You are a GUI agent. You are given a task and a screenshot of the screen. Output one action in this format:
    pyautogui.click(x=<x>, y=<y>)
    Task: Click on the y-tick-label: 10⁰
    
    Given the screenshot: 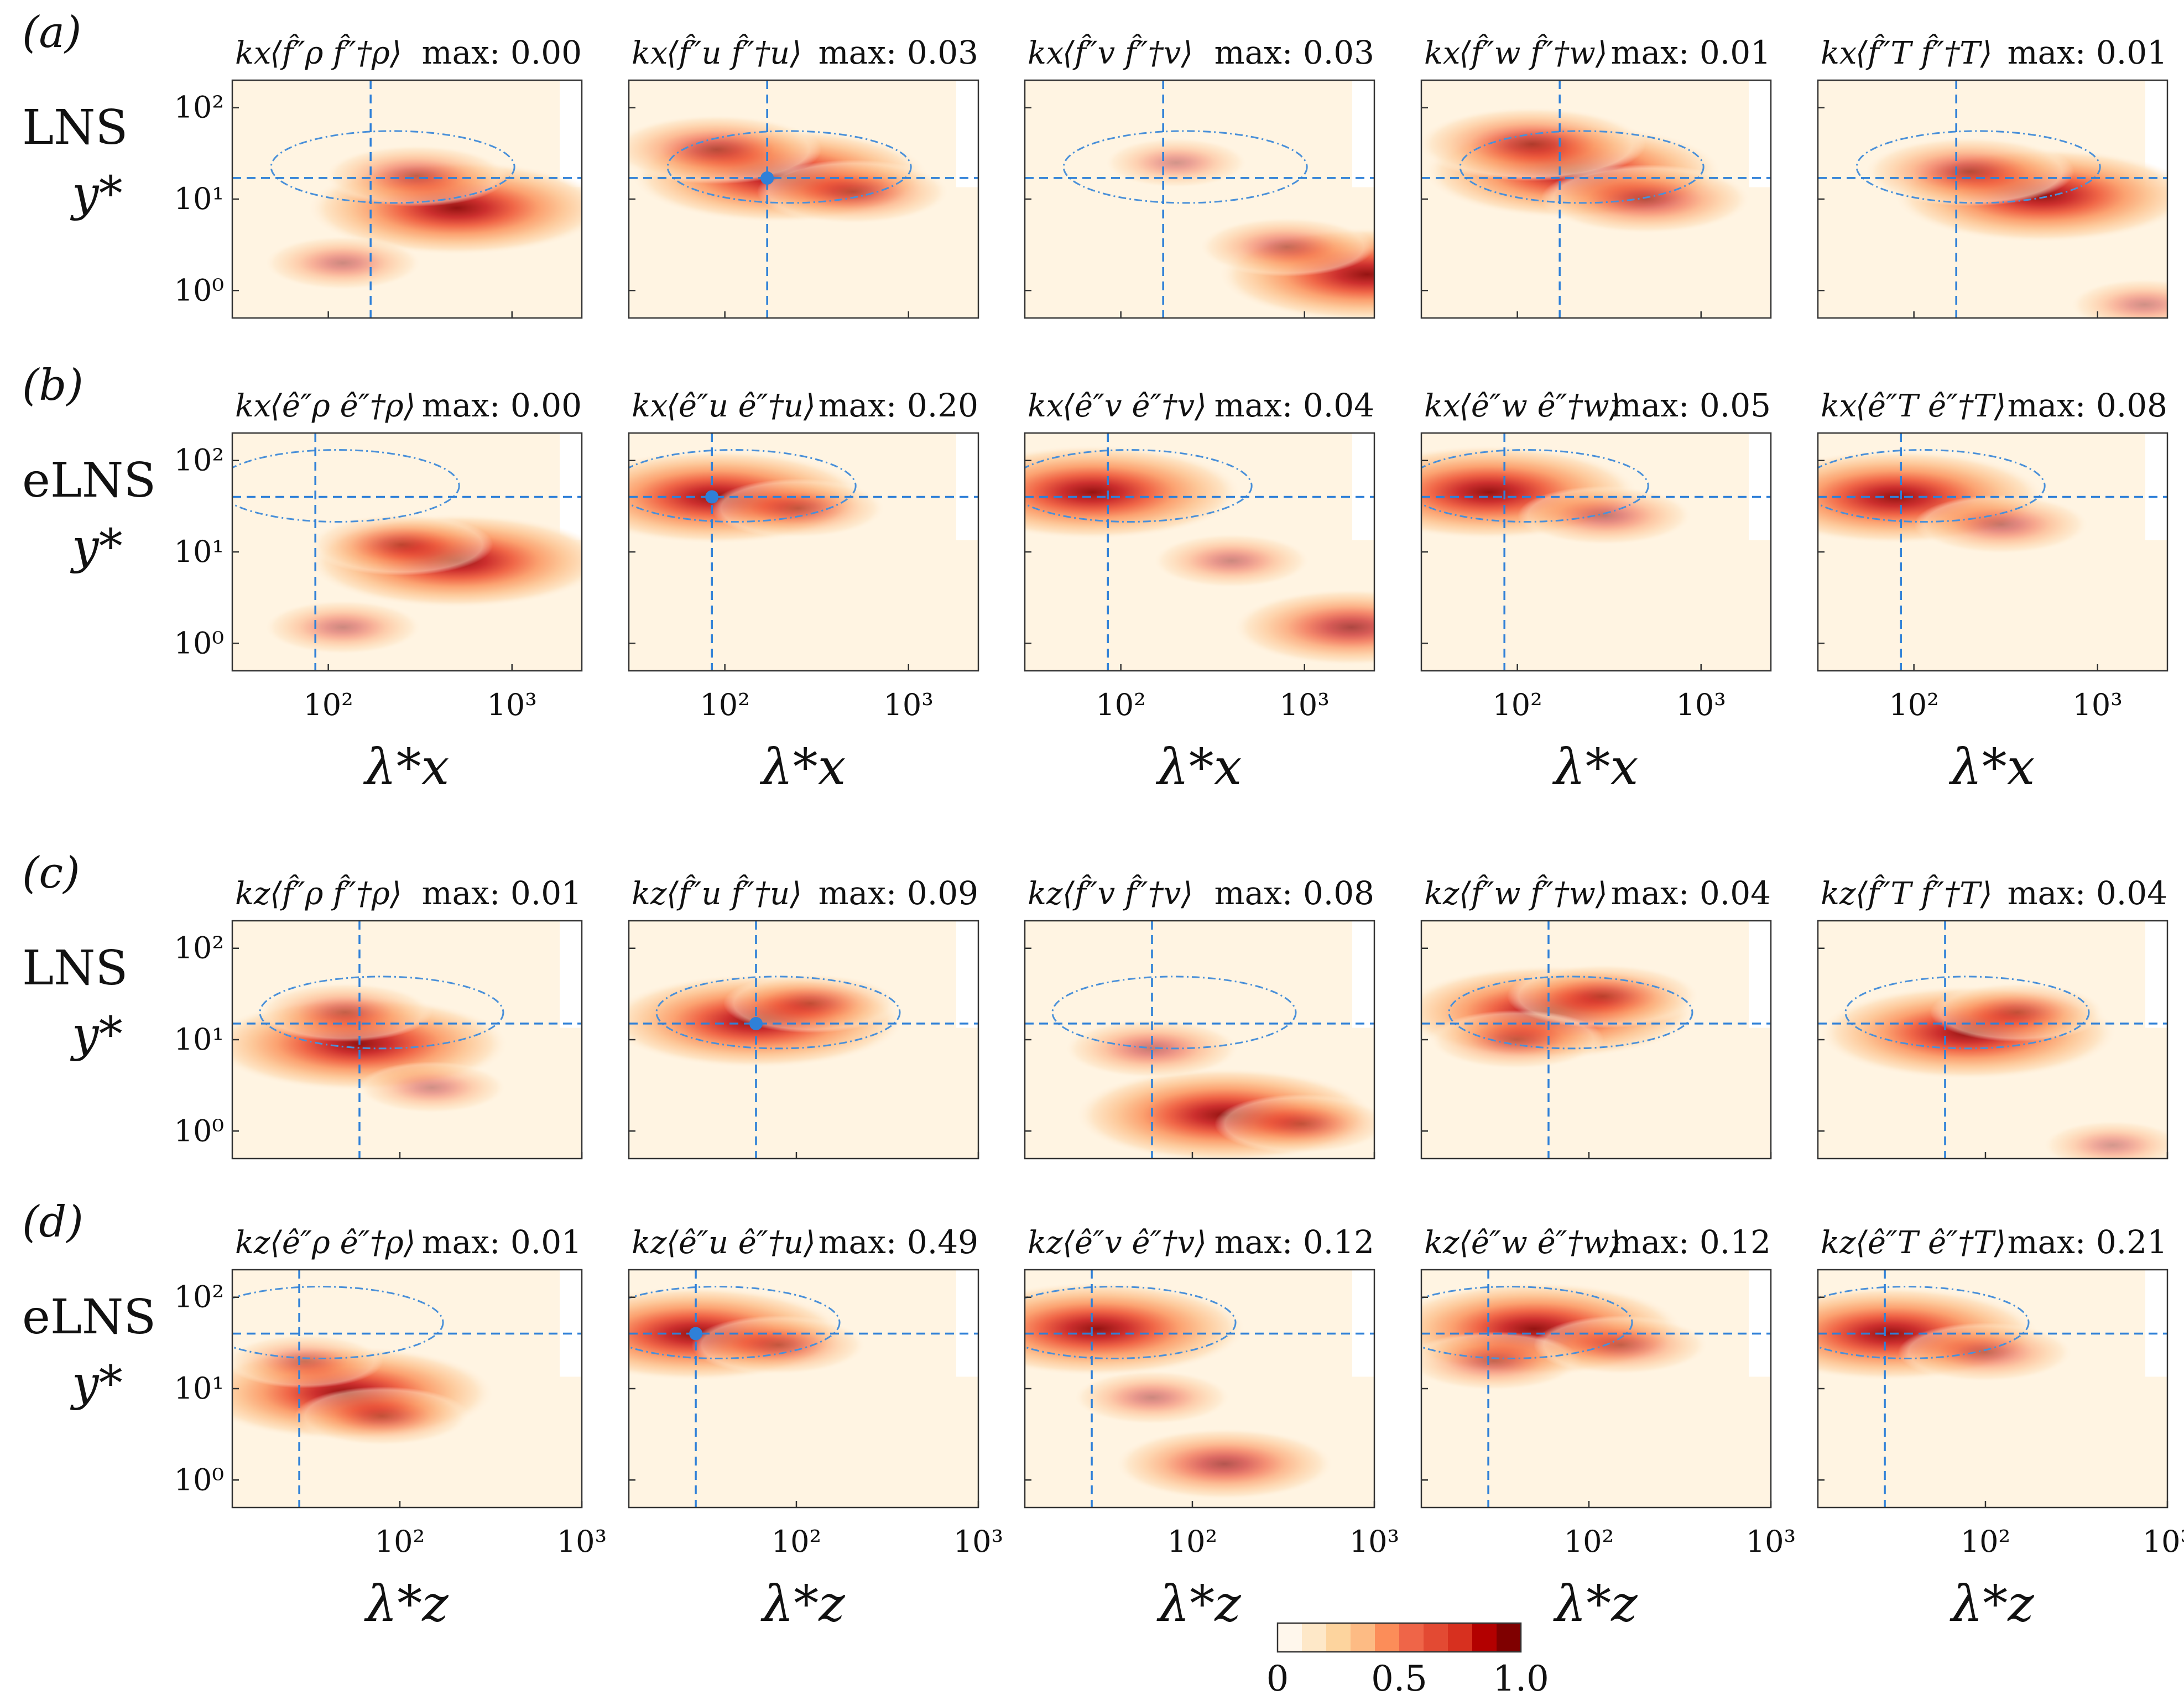 What is the action you would take?
    pyautogui.click(x=199, y=290)
    